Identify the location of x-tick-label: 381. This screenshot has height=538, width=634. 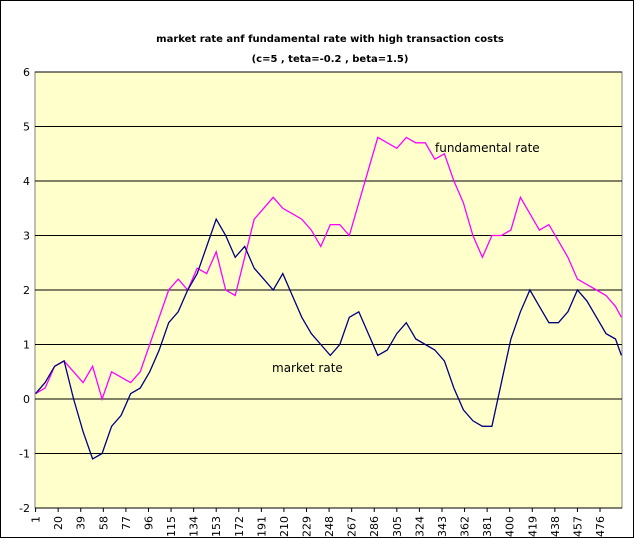
(487, 526).